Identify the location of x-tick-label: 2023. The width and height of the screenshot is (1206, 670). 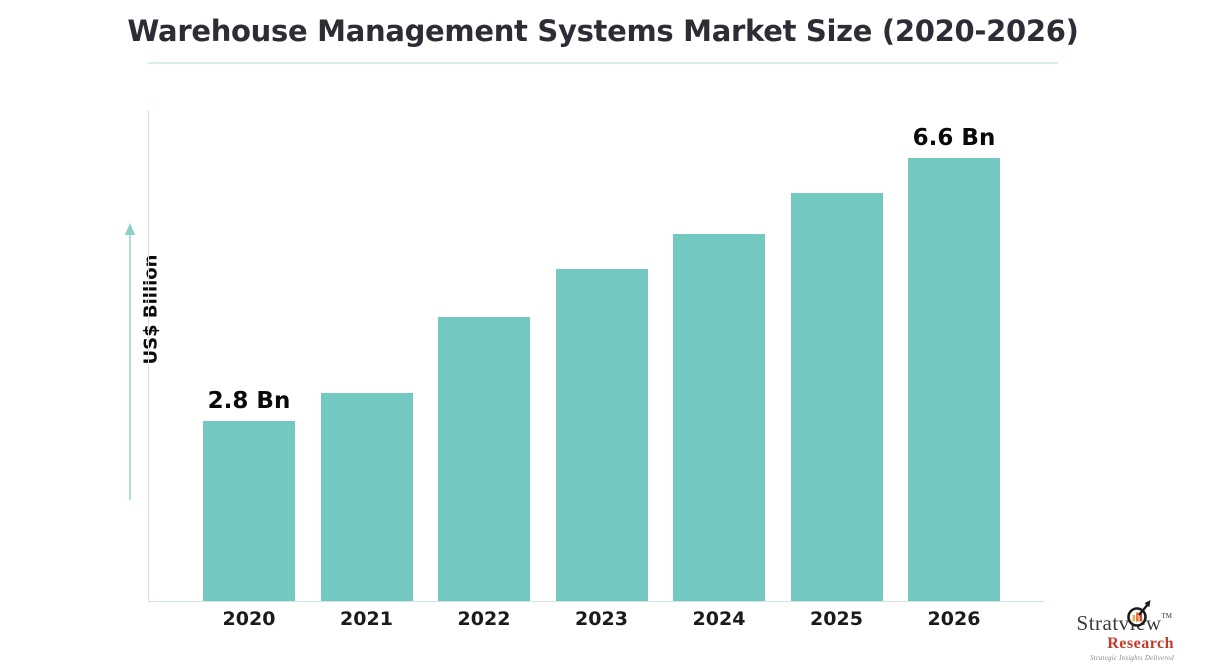
(601, 619).